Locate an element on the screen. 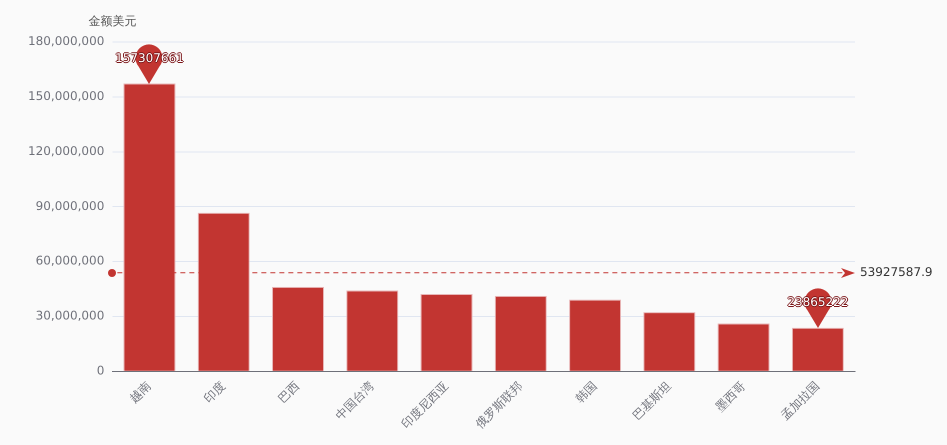  y-tick-label: 120,000,000 is located at coordinates (66, 151).